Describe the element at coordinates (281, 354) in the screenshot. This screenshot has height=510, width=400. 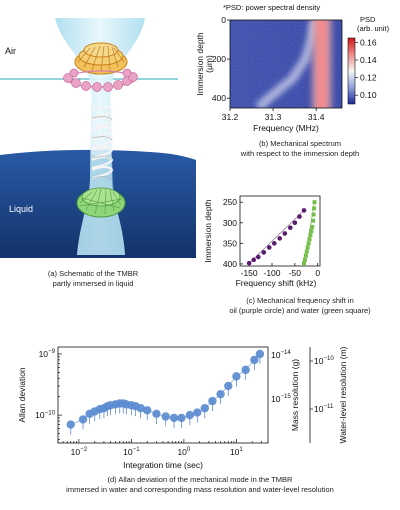
I see `allan-right1-tick-label: 10−14` at that location.